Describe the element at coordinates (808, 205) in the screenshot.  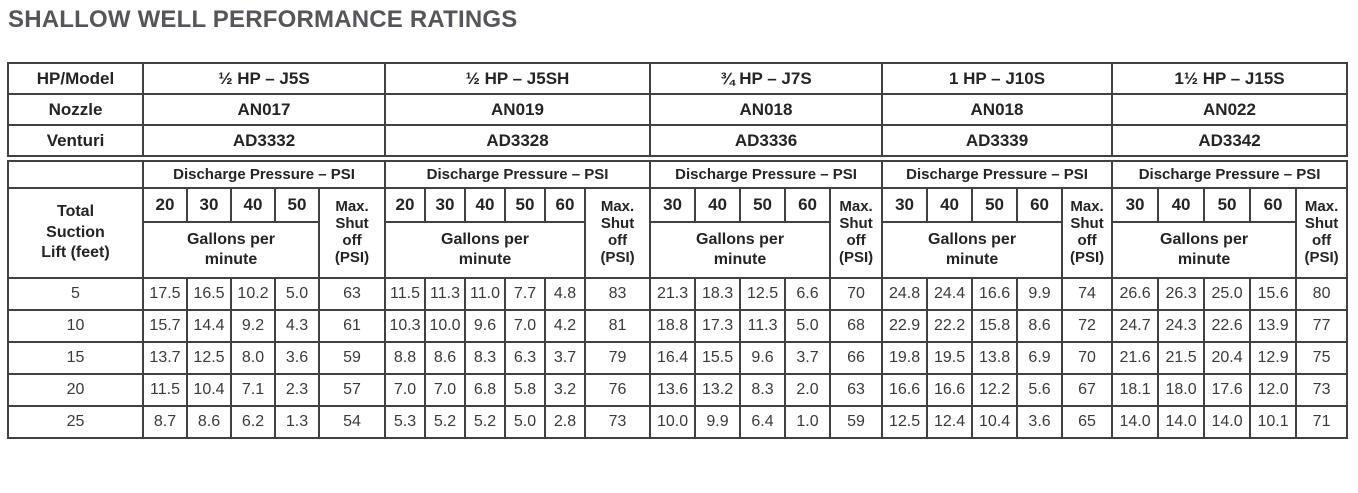
I see `pressure-header-cell: 60` at that location.